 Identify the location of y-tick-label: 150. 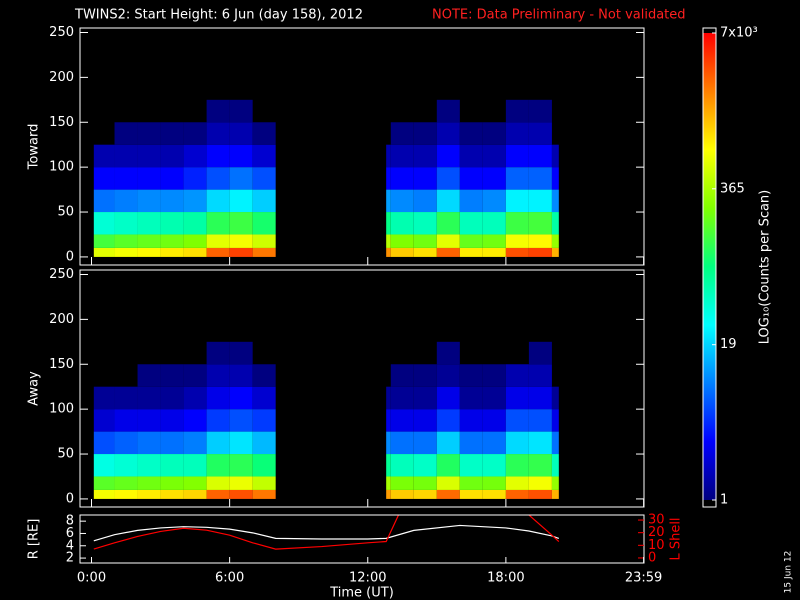
(61, 364).